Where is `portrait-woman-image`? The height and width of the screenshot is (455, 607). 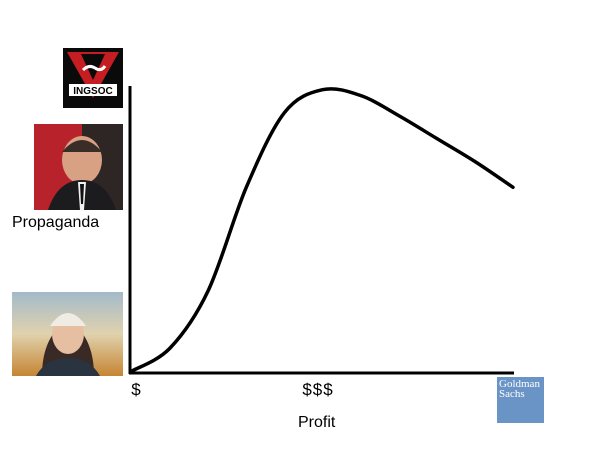
portrait-woman-image is located at coordinates (67, 334).